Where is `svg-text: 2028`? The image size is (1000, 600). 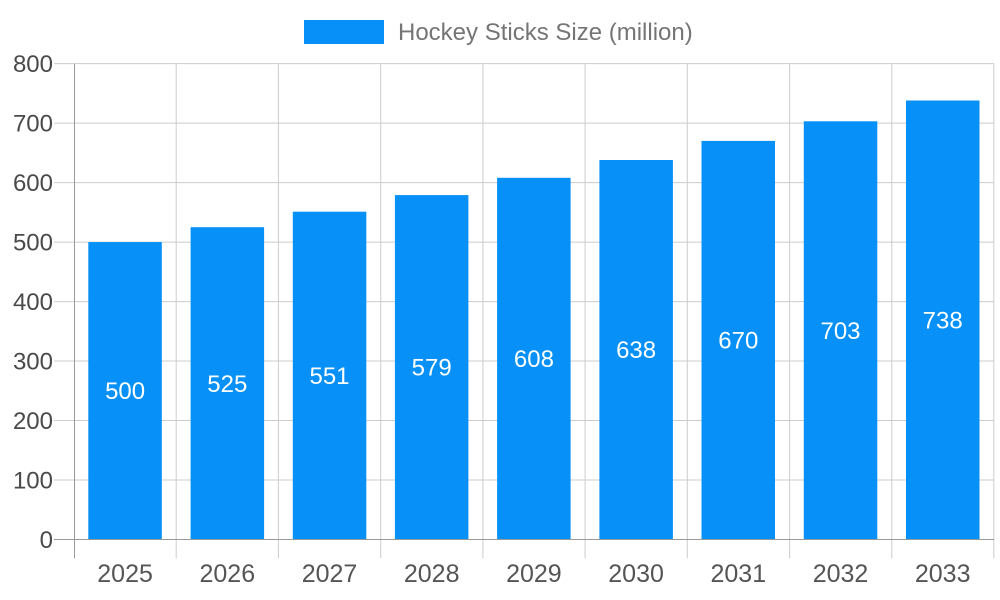 svg-text: 2028 is located at coordinates (432, 574).